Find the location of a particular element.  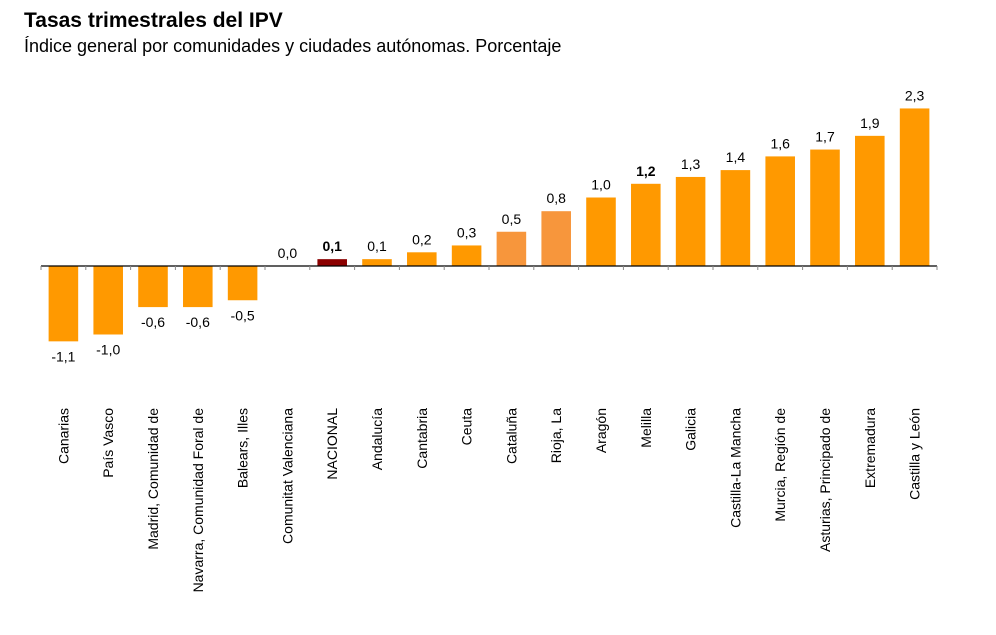

category-label: Balears, Illes is located at coordinates (243, 448).